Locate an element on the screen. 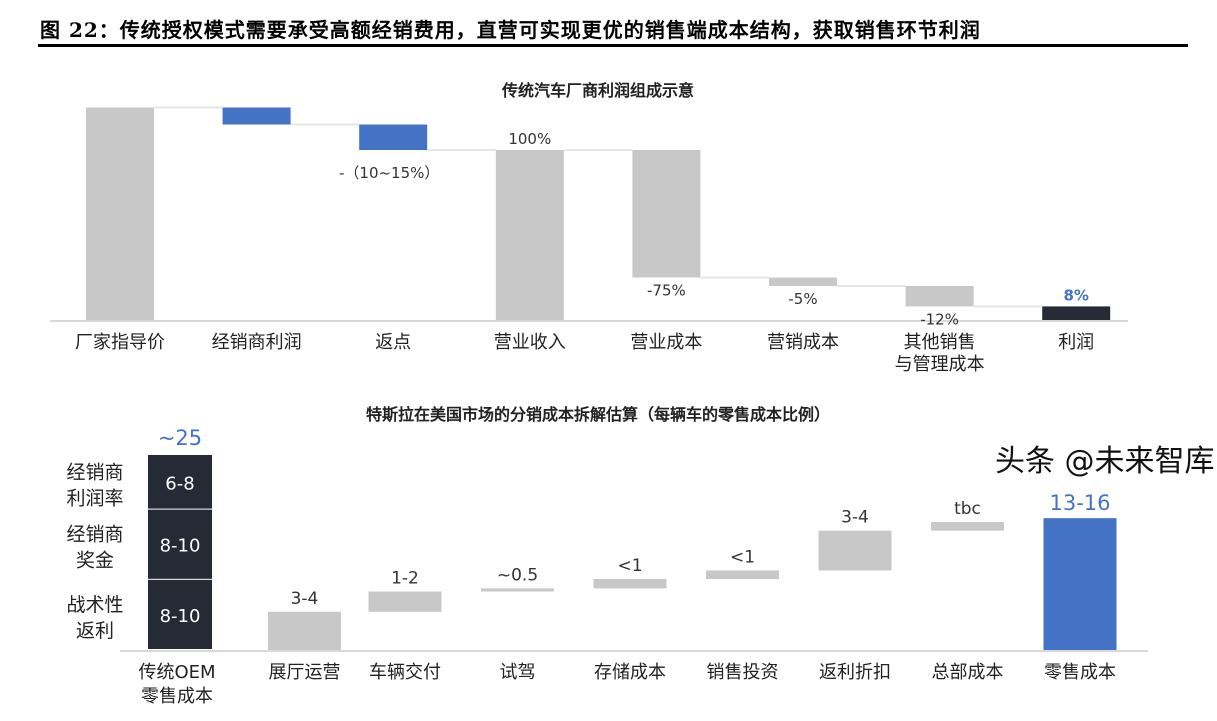  chart2-total-data-label: 13-16 is located at coordinates (1079, 503).